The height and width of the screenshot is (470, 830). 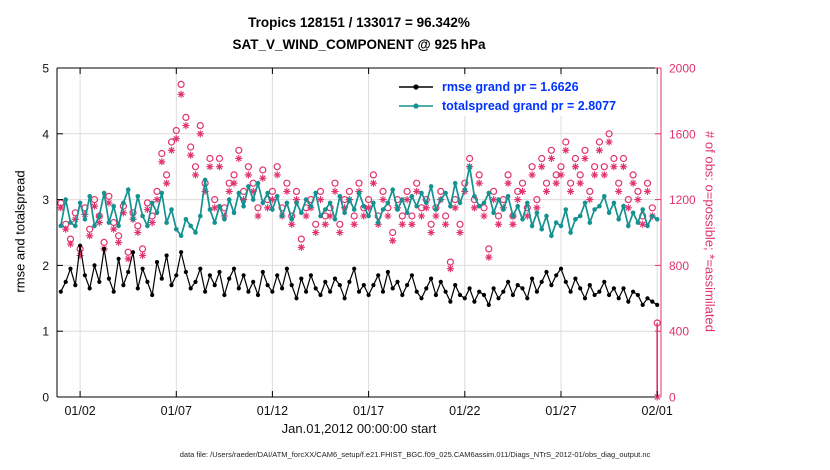 What do you see at coordinates (682, 200) in the screenshot?
I see `tick-label: 1200` at bounding box center [682, 200].